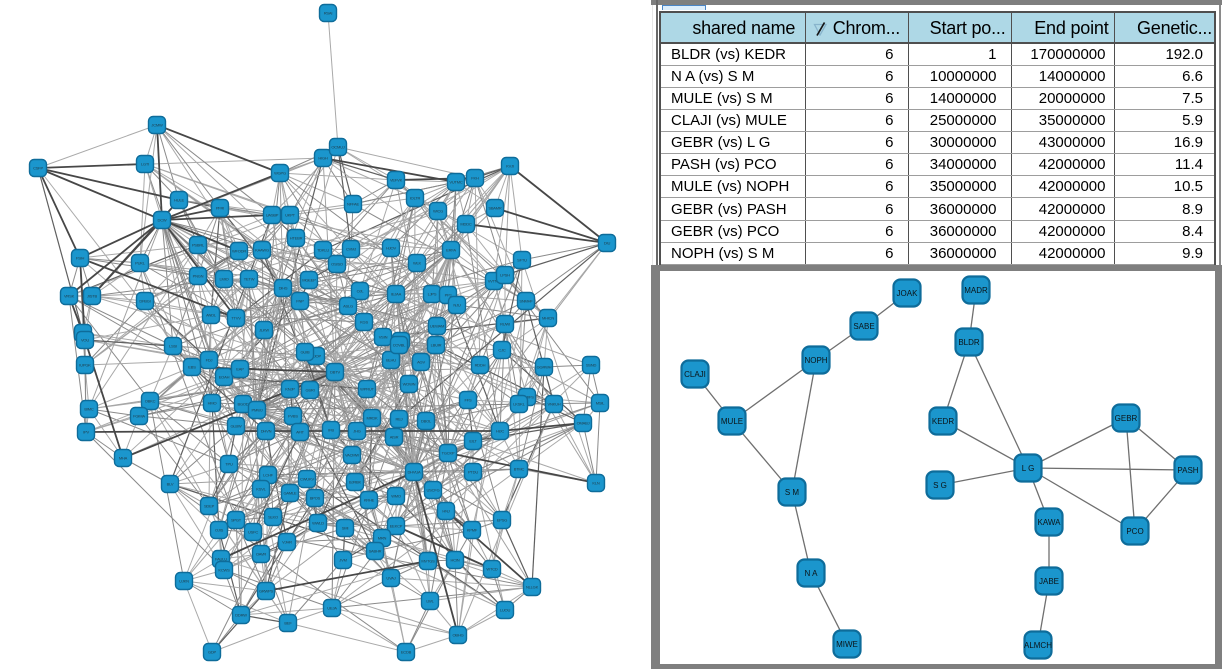 Image resolution: width=1222 pixels, height=669 pixels. I want to click on svg-text: MULE, so click(732, 421).